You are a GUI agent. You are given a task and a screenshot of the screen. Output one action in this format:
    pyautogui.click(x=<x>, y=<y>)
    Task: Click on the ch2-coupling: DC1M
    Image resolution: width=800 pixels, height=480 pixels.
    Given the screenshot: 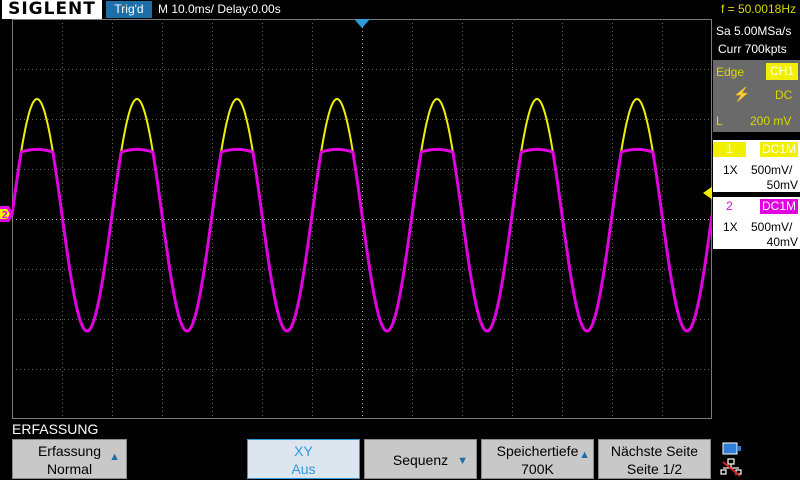 What is the action you would take?
    pyautogui.click(x=779, y=206)
    